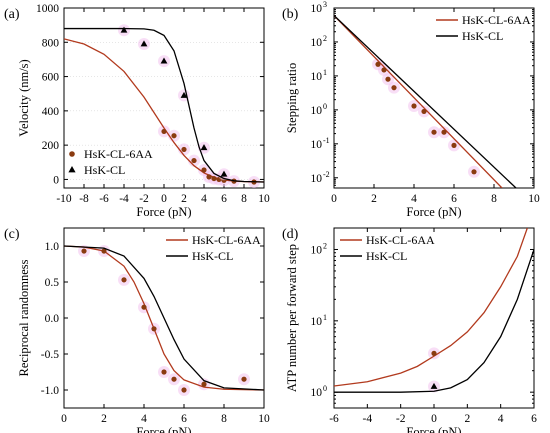 This screenshot has width=550, height=433. What do you see at coordinates (325, 72) in the screenshot?
I see `y-tick-exponent: 1` at bounding box center [325, 72].